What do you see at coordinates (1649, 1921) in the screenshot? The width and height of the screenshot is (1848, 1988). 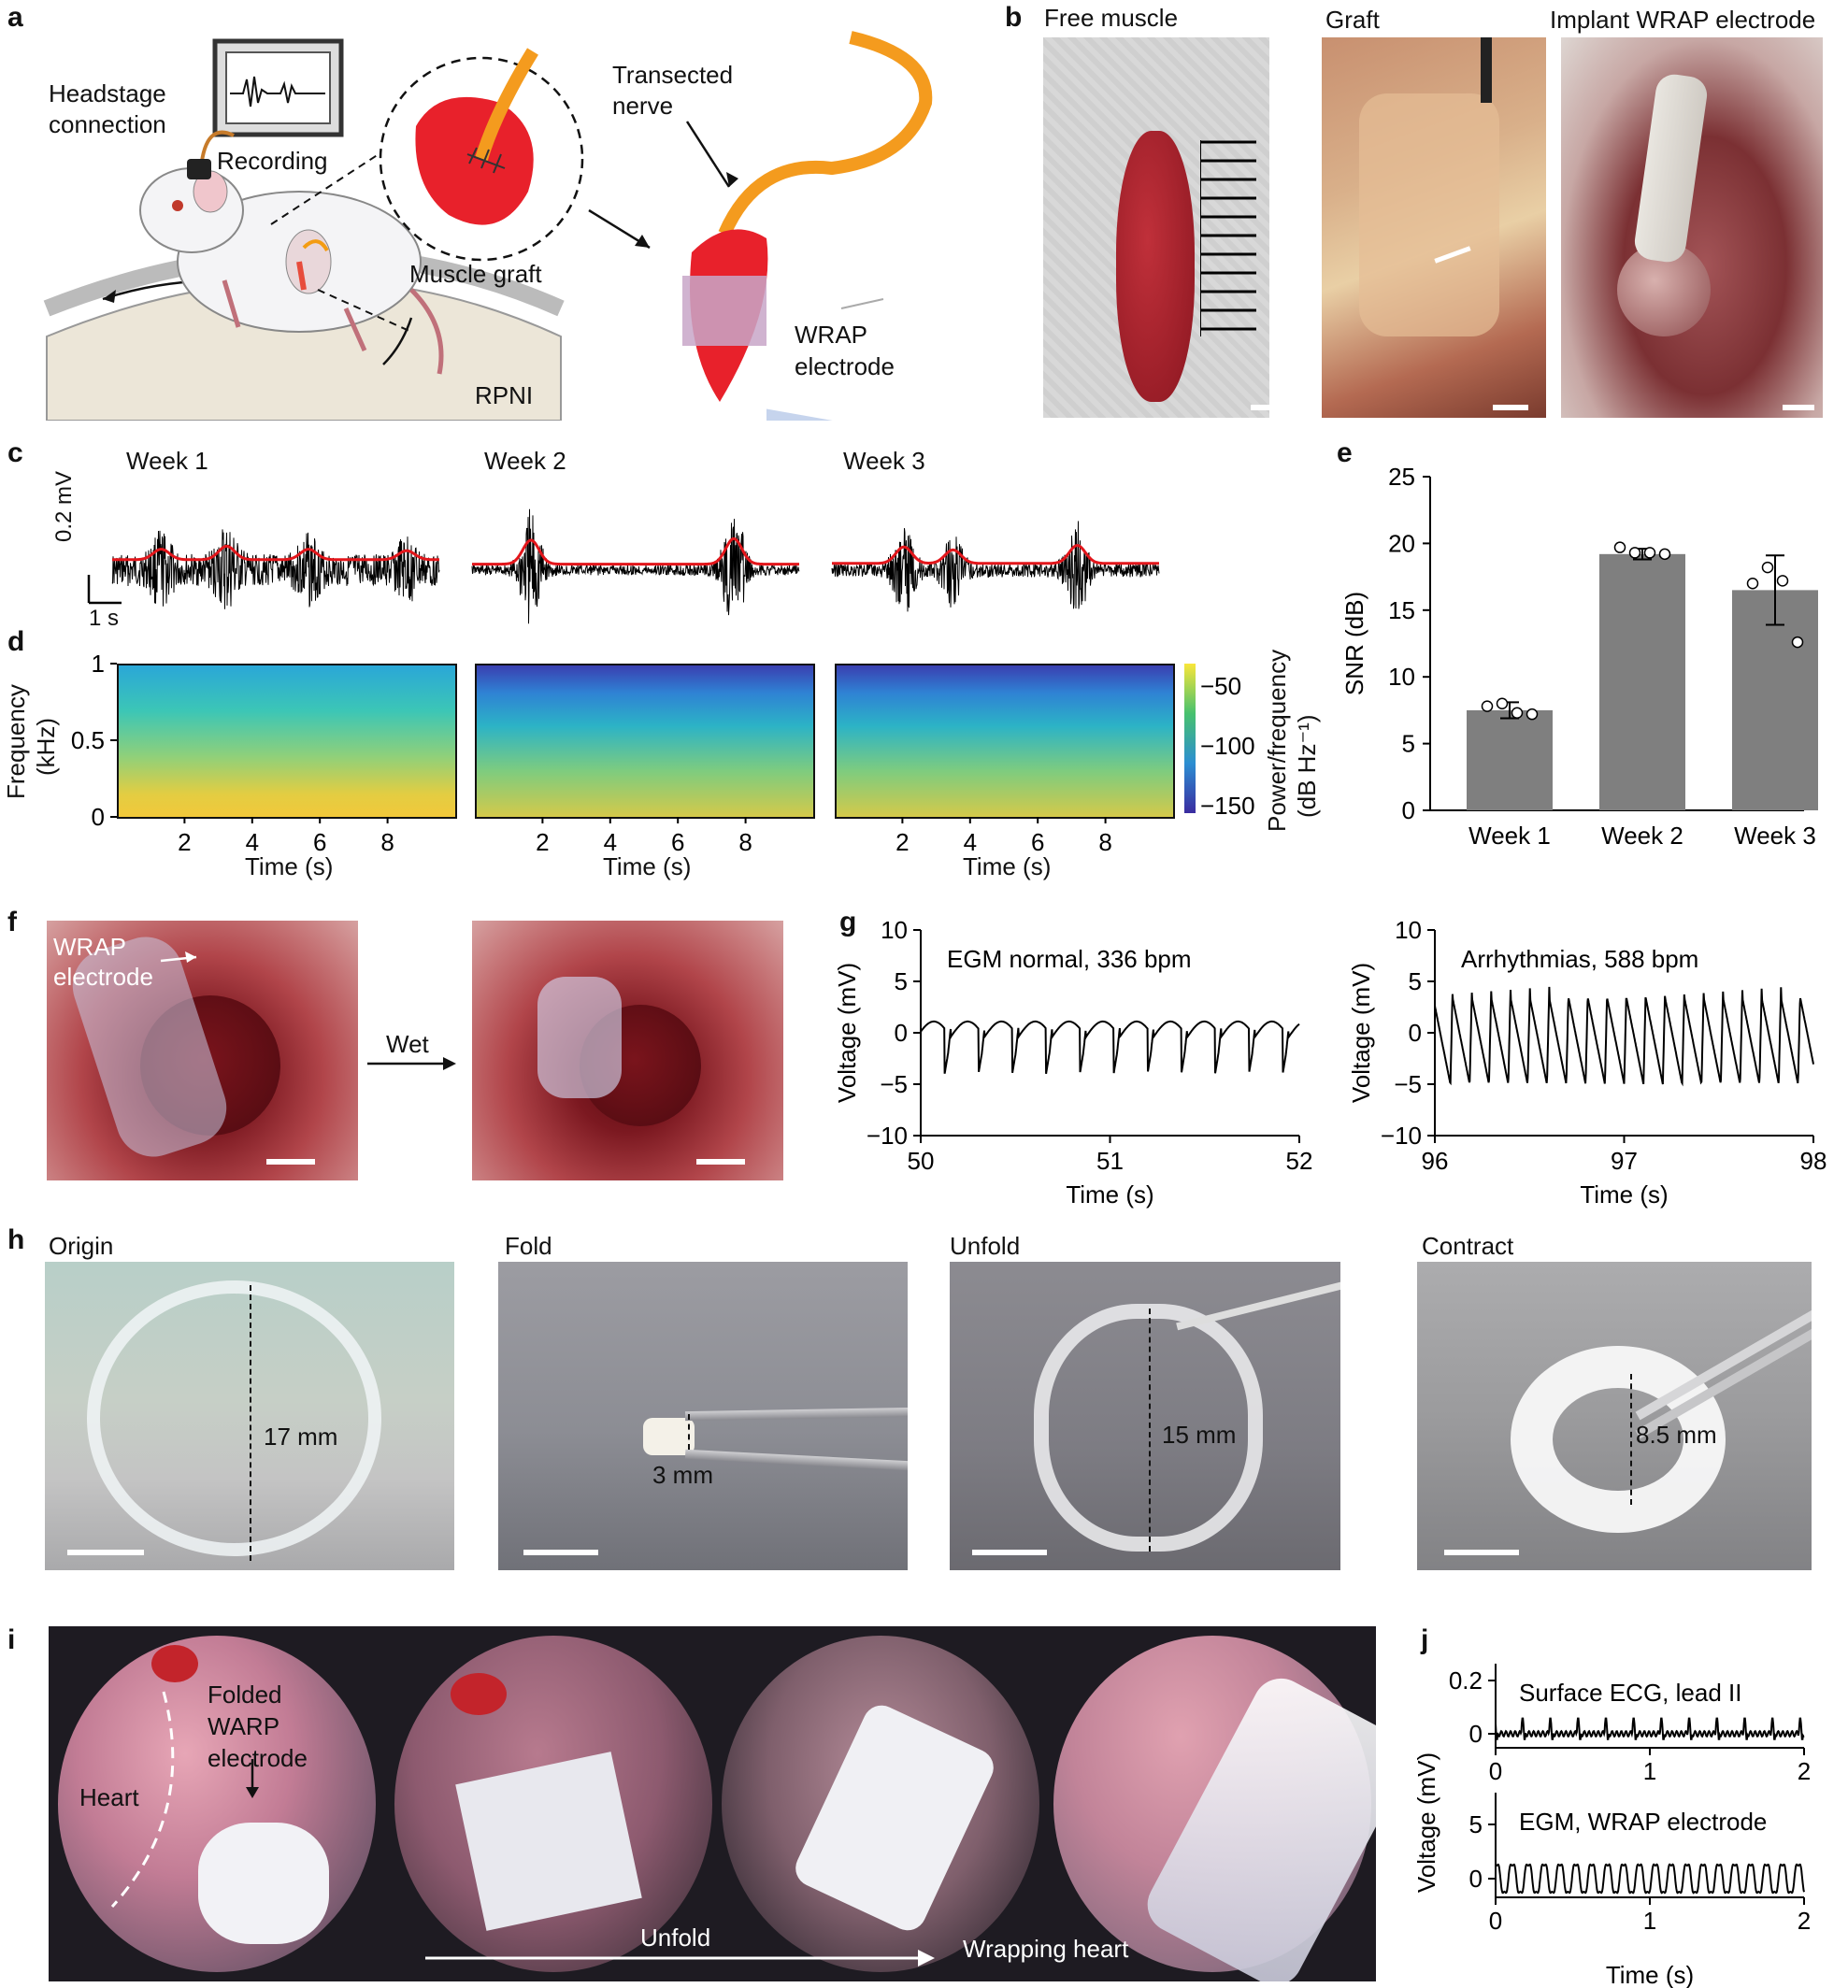 I see `j-xtick-label: 1` at bounding box center [1649, 1921].